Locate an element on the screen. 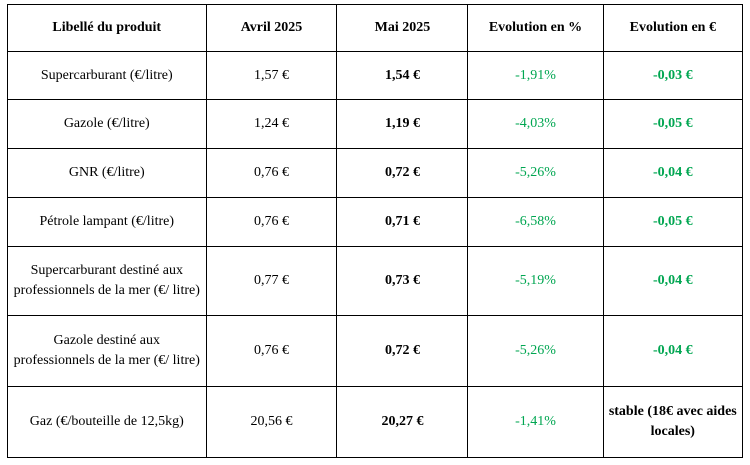 Image resolution: width=750 pixels, height=465 pixels. may-price-cell: 0,71 € is located at coordinates (402, 222).